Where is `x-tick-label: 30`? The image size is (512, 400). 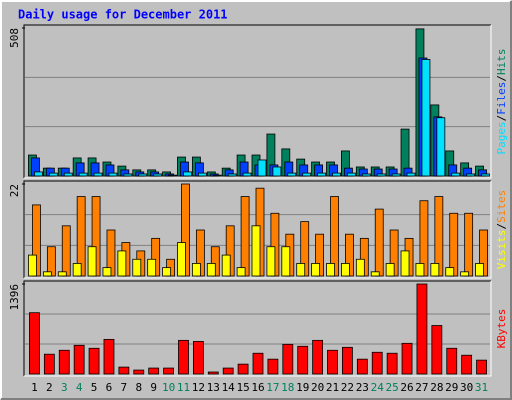
x-tick-label: 30 is located at coordinates (466, 387).